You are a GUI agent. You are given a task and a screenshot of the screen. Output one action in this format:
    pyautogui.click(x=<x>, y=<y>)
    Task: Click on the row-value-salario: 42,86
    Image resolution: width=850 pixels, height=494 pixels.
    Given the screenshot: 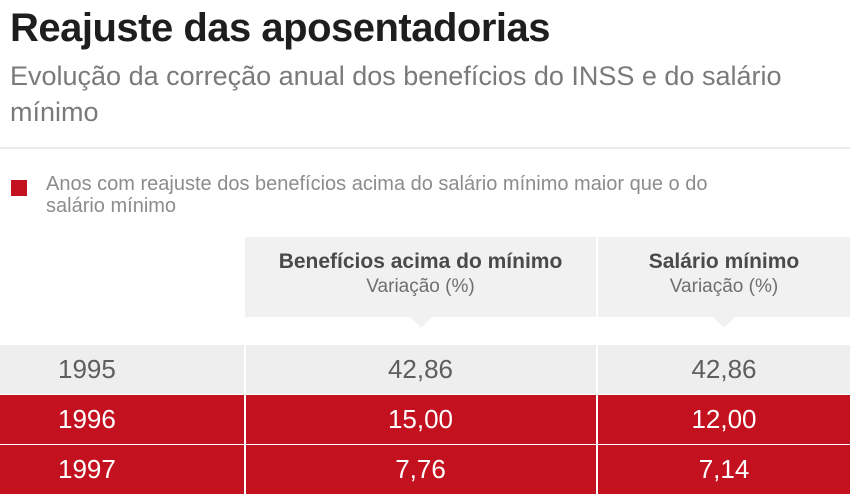 What is the action you would take?
    pyautogui.click(x=724, y=369)
    